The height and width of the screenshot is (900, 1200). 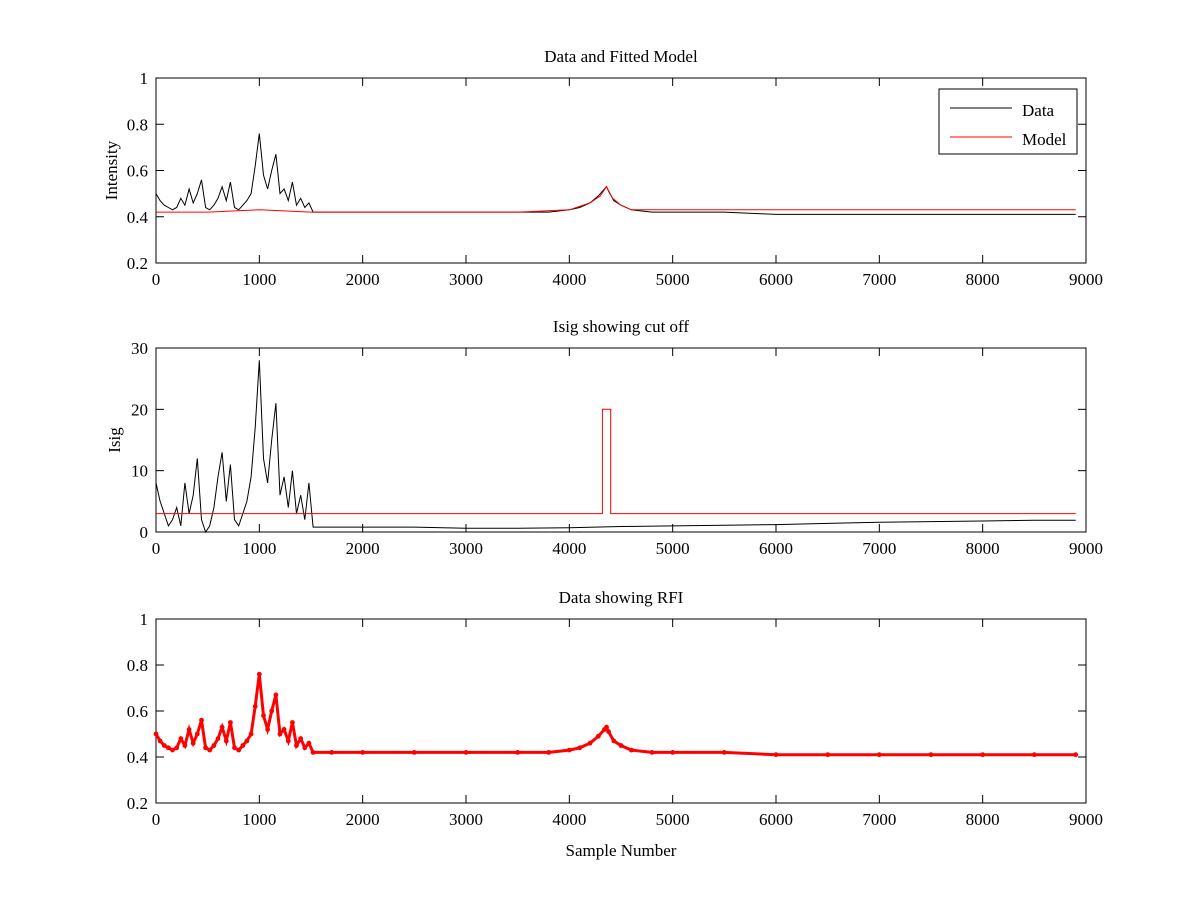 What do you see at coordinates (616, 199) in the screenshot?
I see `series-model-line` at bounding box center [616, 199].